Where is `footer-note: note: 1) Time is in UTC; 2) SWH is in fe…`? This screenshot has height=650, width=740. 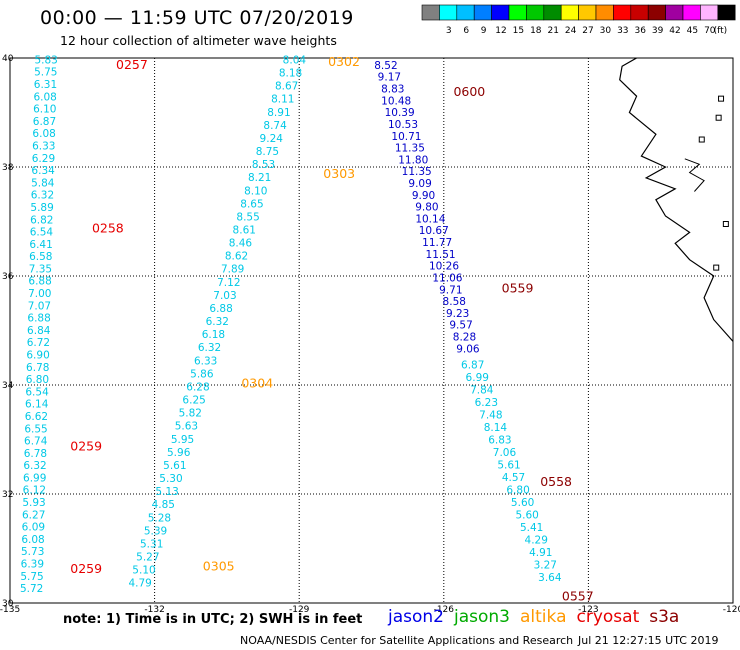 footer-note: note: 1) Time is in UTC; 2) SWH is in fe… is located at coordinates (213, 619).